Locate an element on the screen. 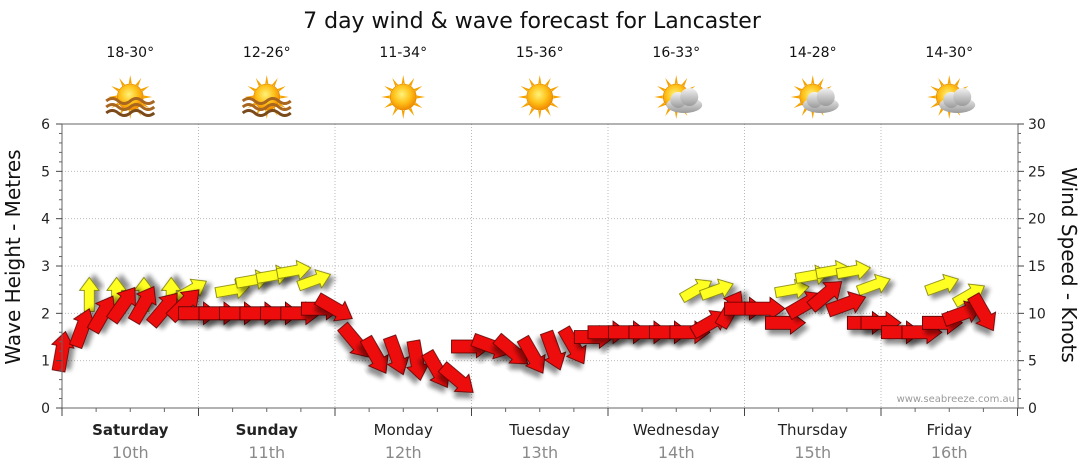 The height and width of the screenshot is (475, 1080). sun-waves-icon is located at coordinates (266, 97).